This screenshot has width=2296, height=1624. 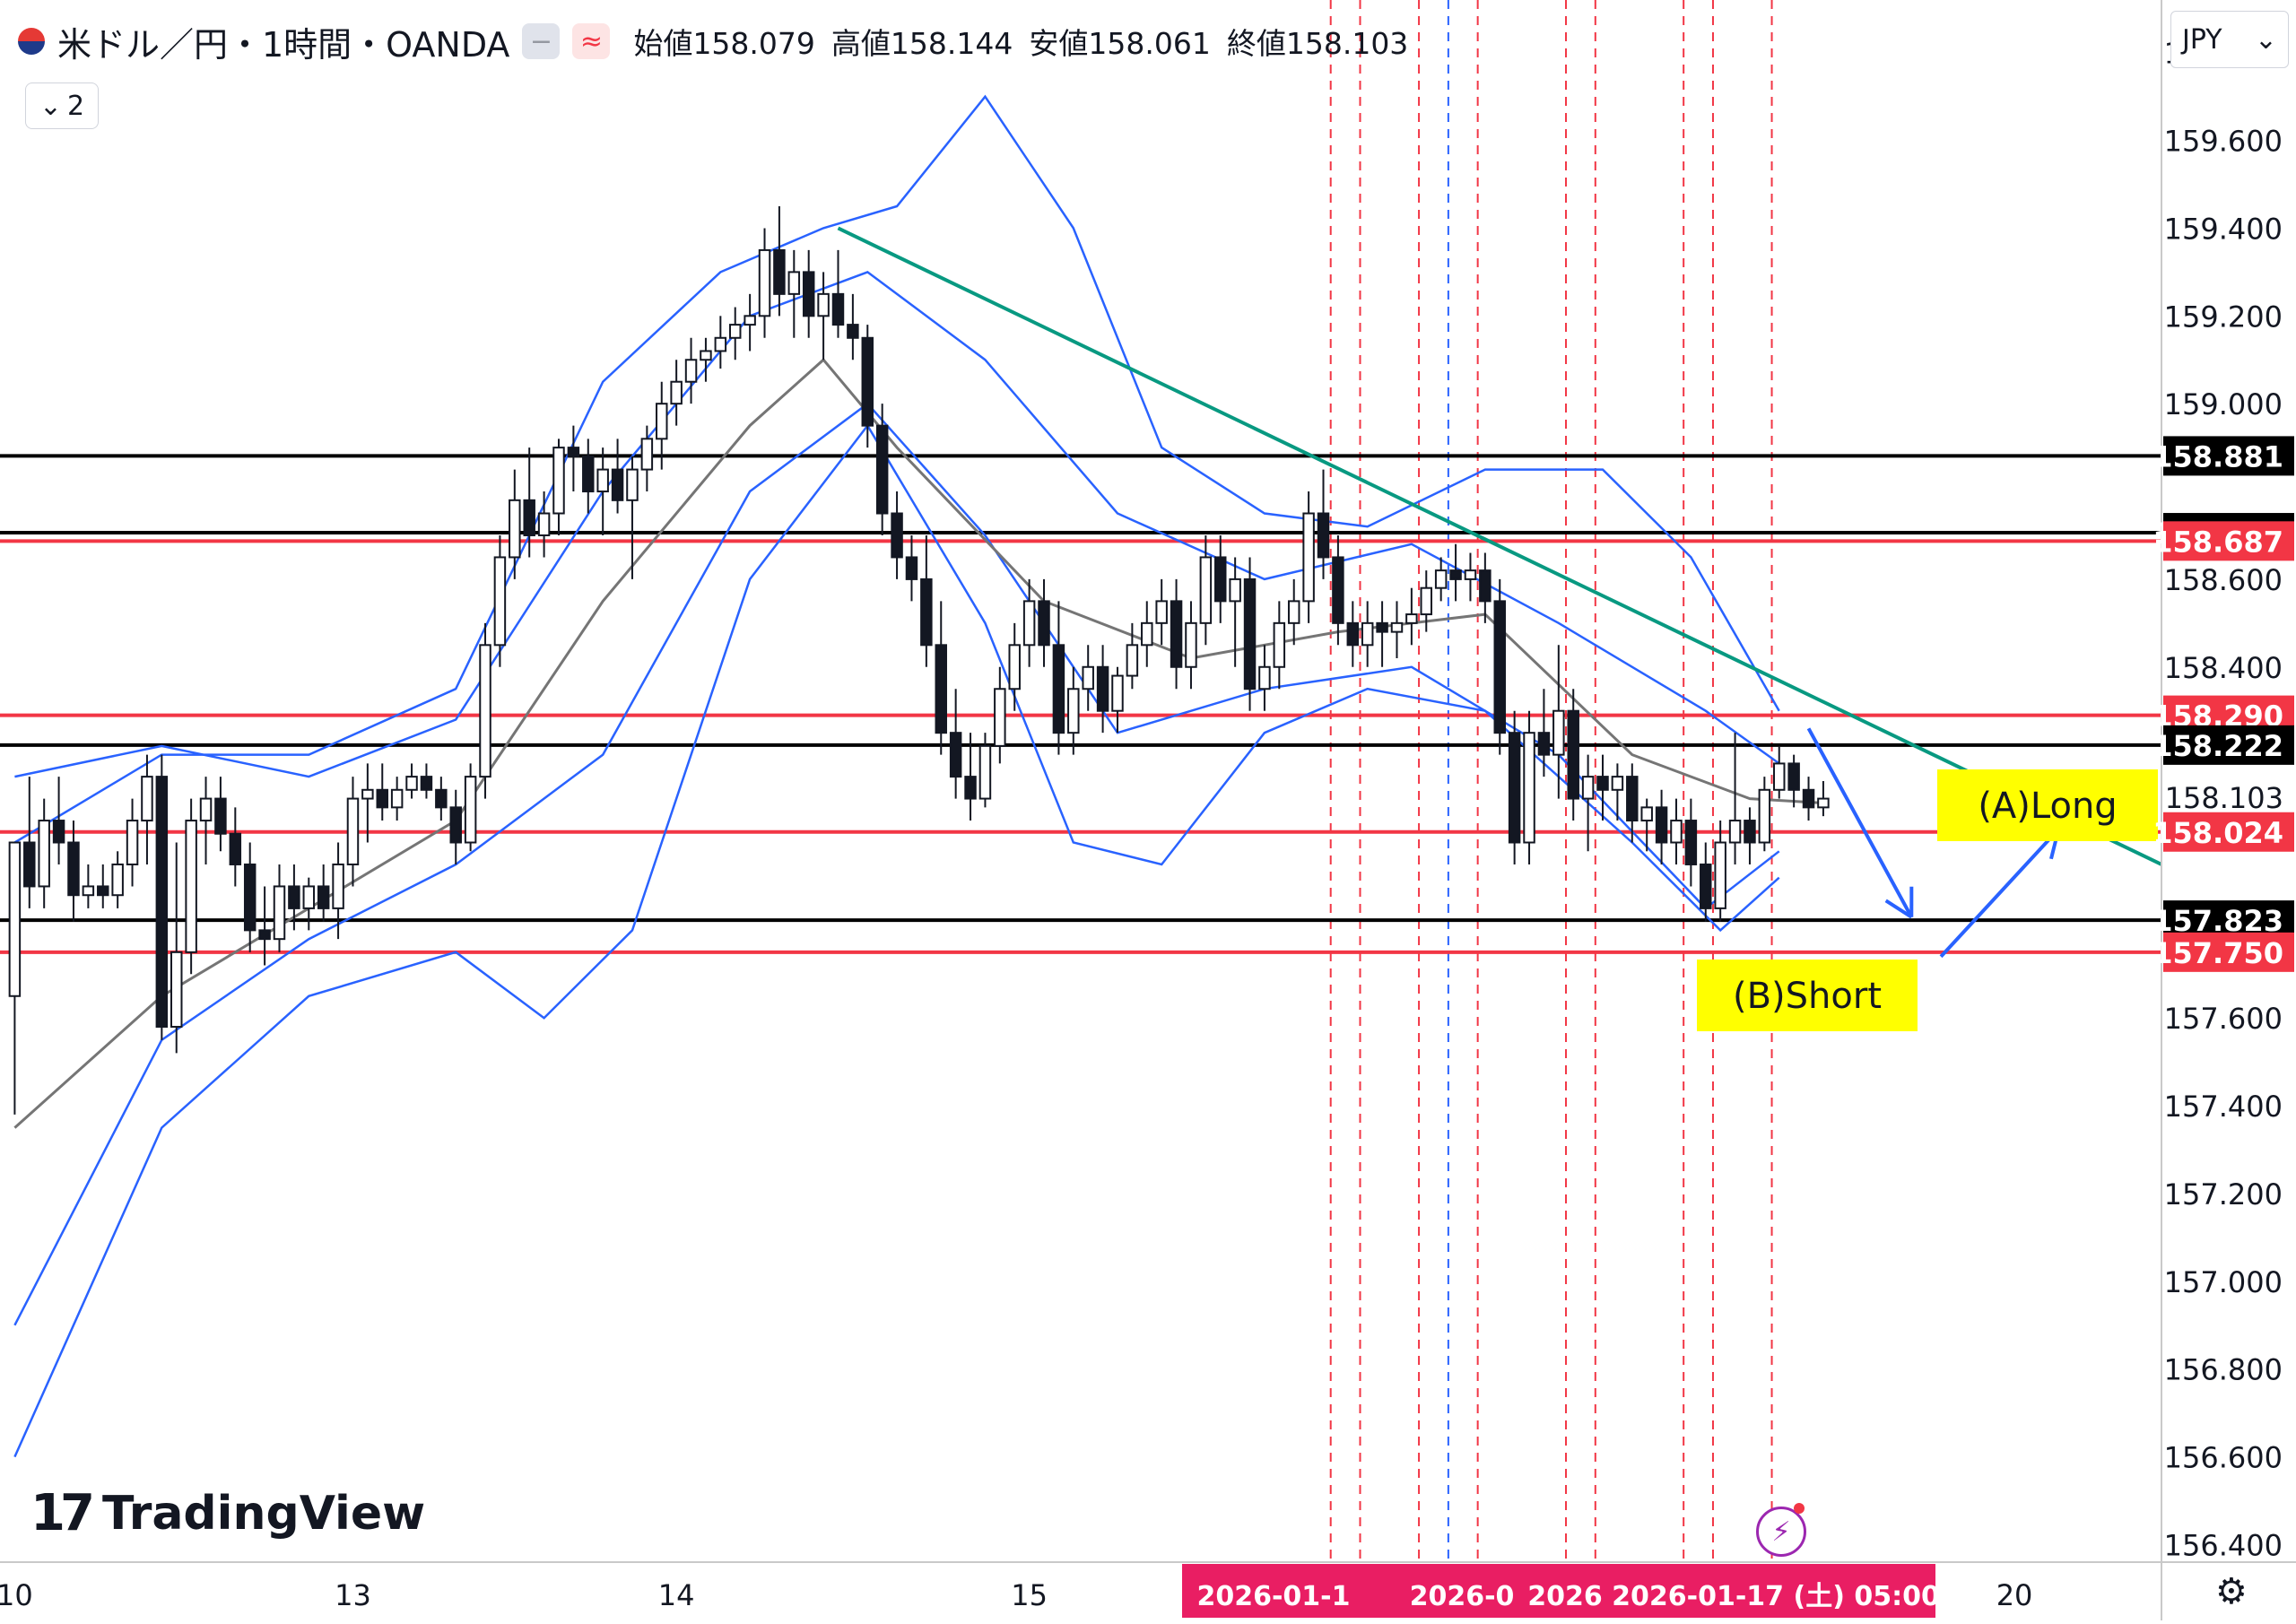 I want to click on level-price-label: 158.687, so click(x=2217, y=542).